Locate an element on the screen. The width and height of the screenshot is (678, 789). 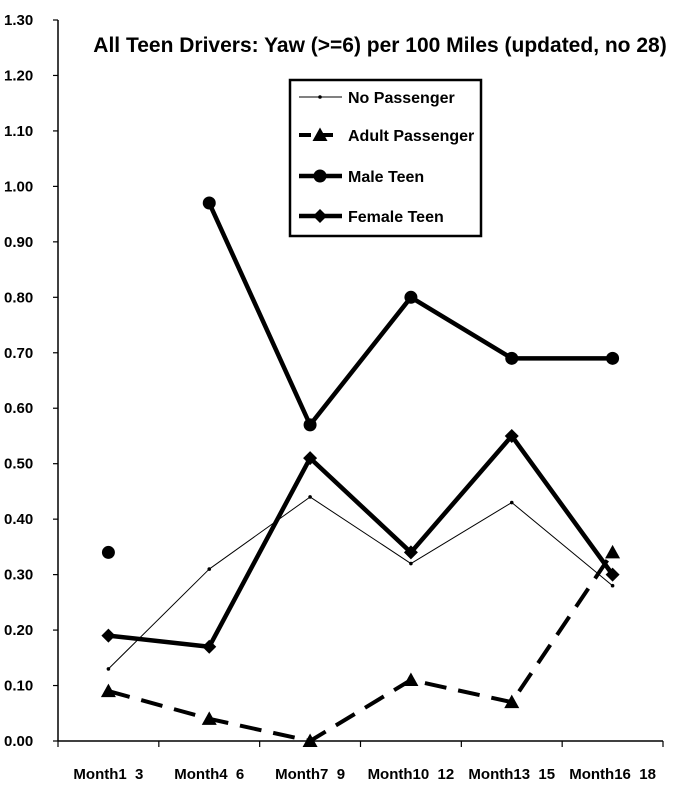
y-tick-label: 0.10 is located at coordinates (18, 686).